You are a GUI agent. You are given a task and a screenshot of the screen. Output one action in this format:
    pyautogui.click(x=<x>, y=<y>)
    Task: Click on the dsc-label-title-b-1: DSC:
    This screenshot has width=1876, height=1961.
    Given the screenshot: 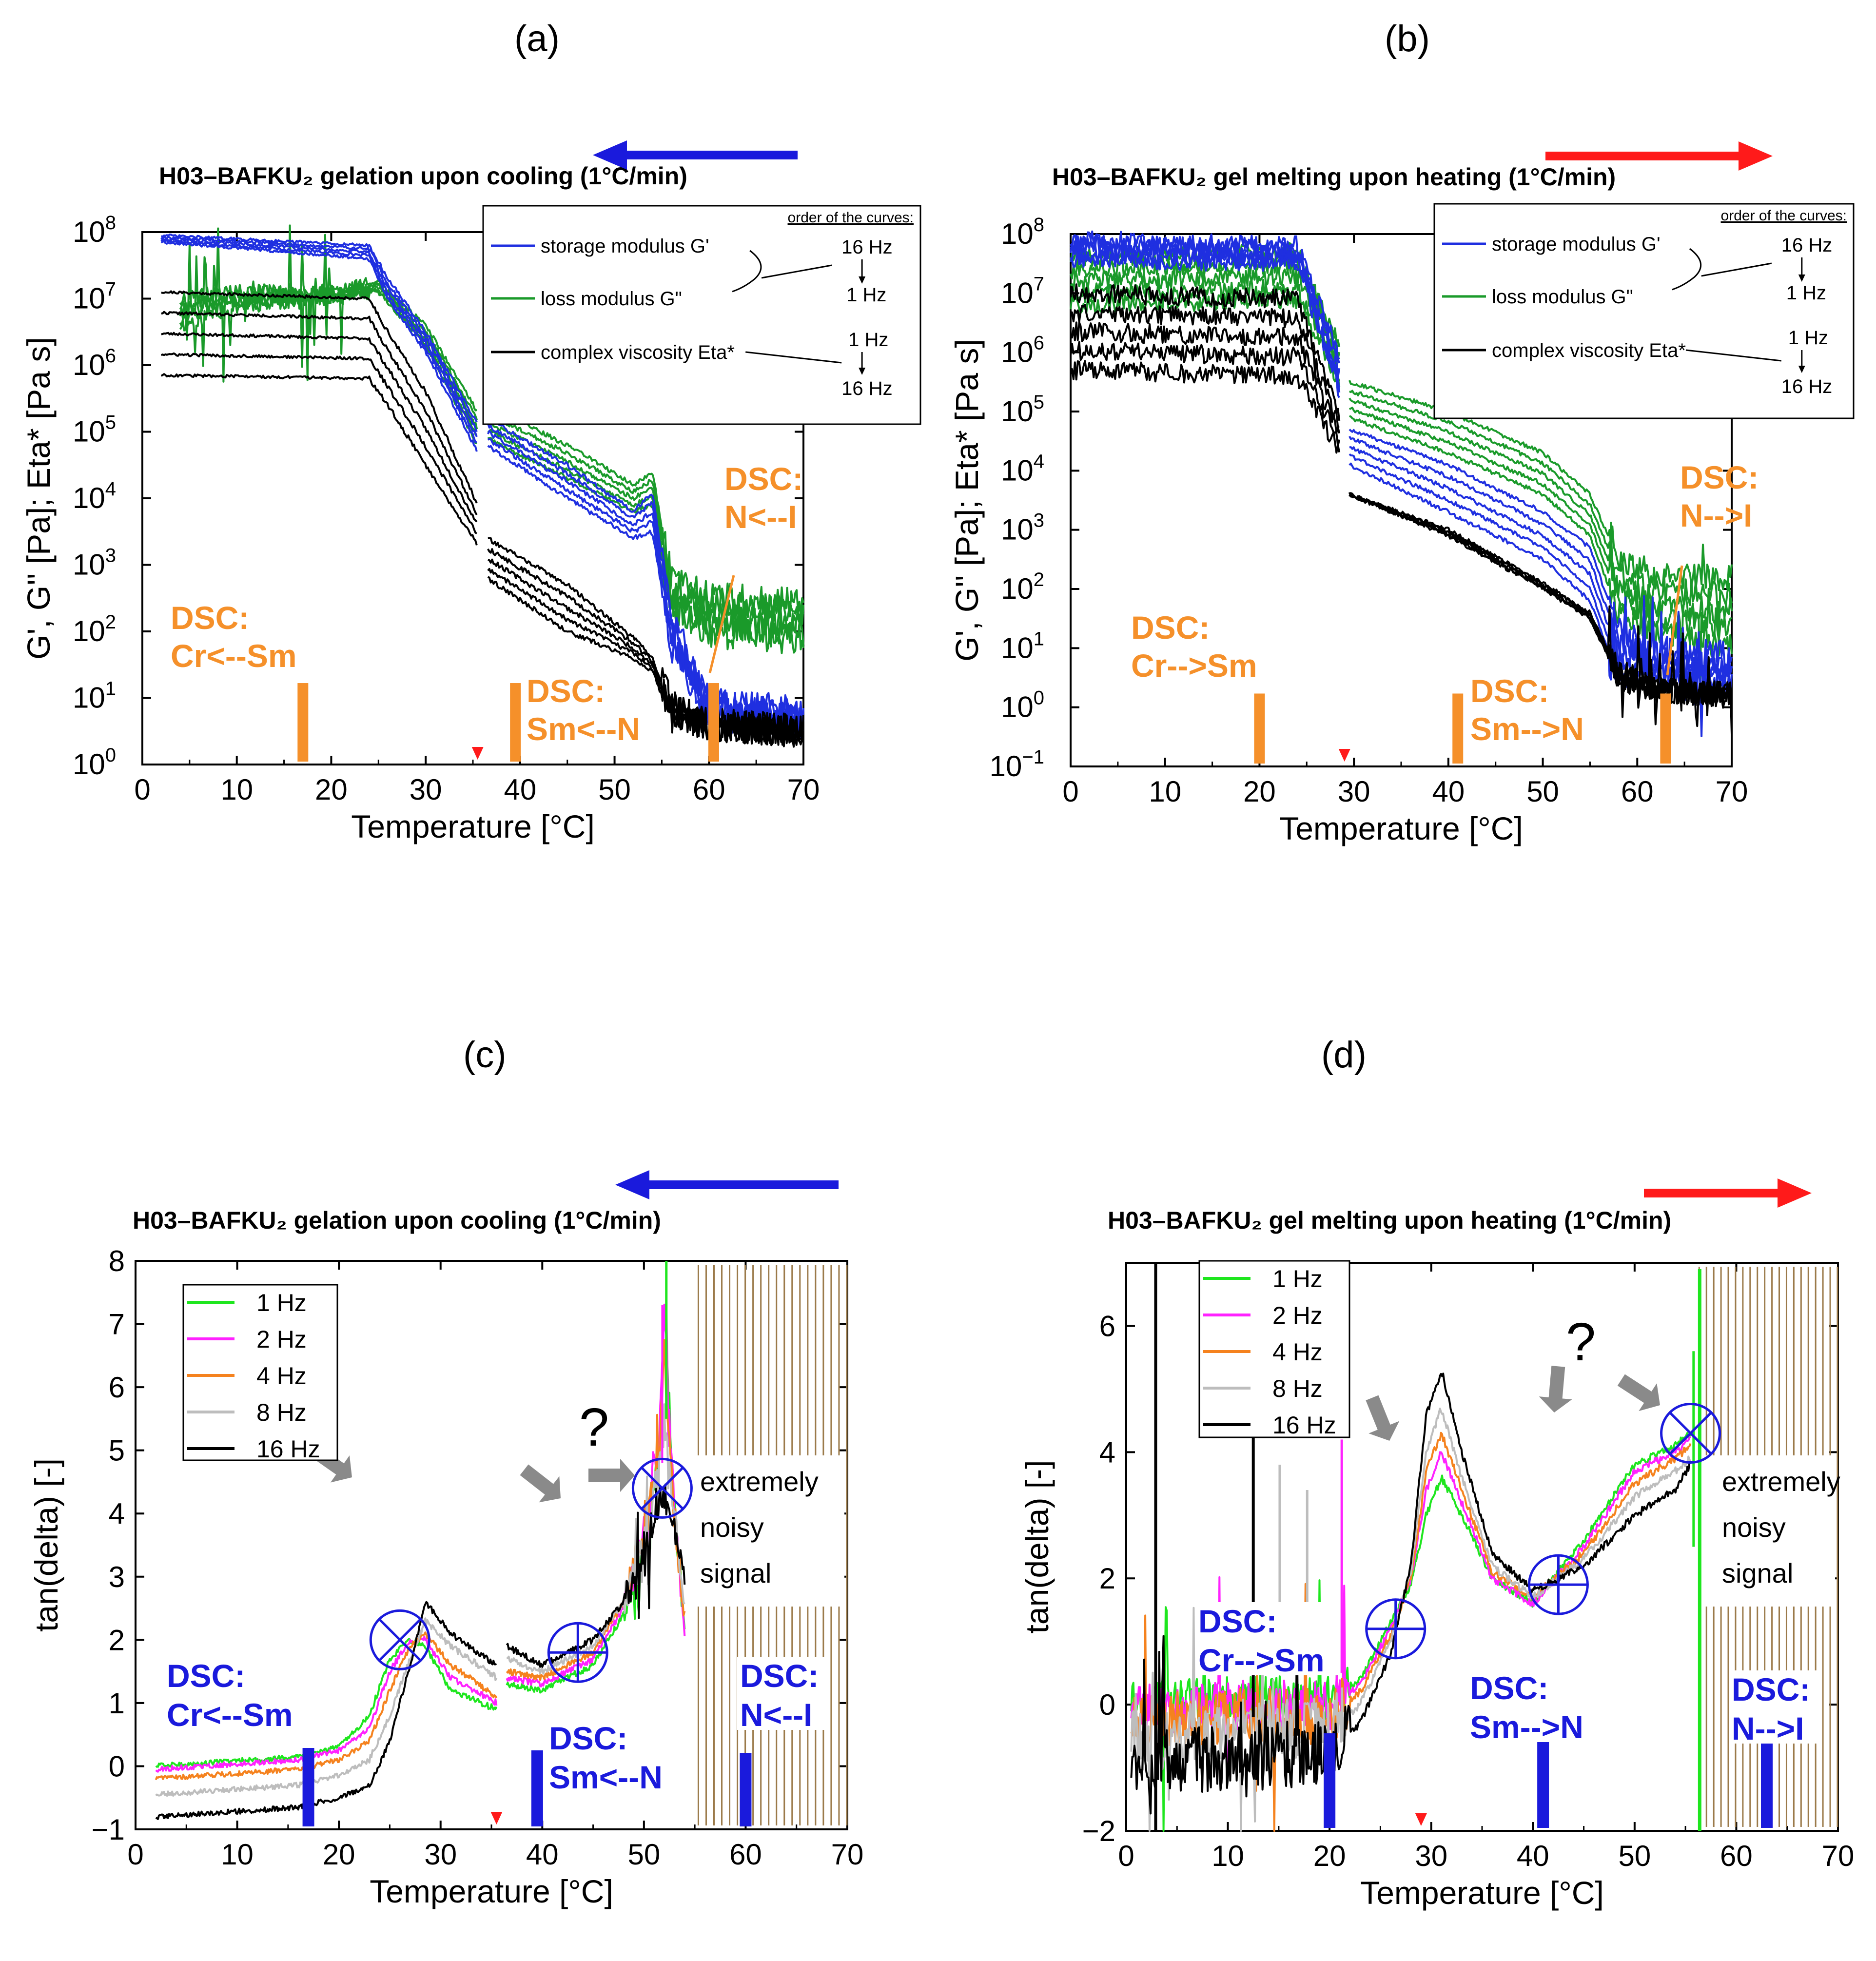 What is the action you would take?
    pyautogui.click(x=1509, y=691)
    